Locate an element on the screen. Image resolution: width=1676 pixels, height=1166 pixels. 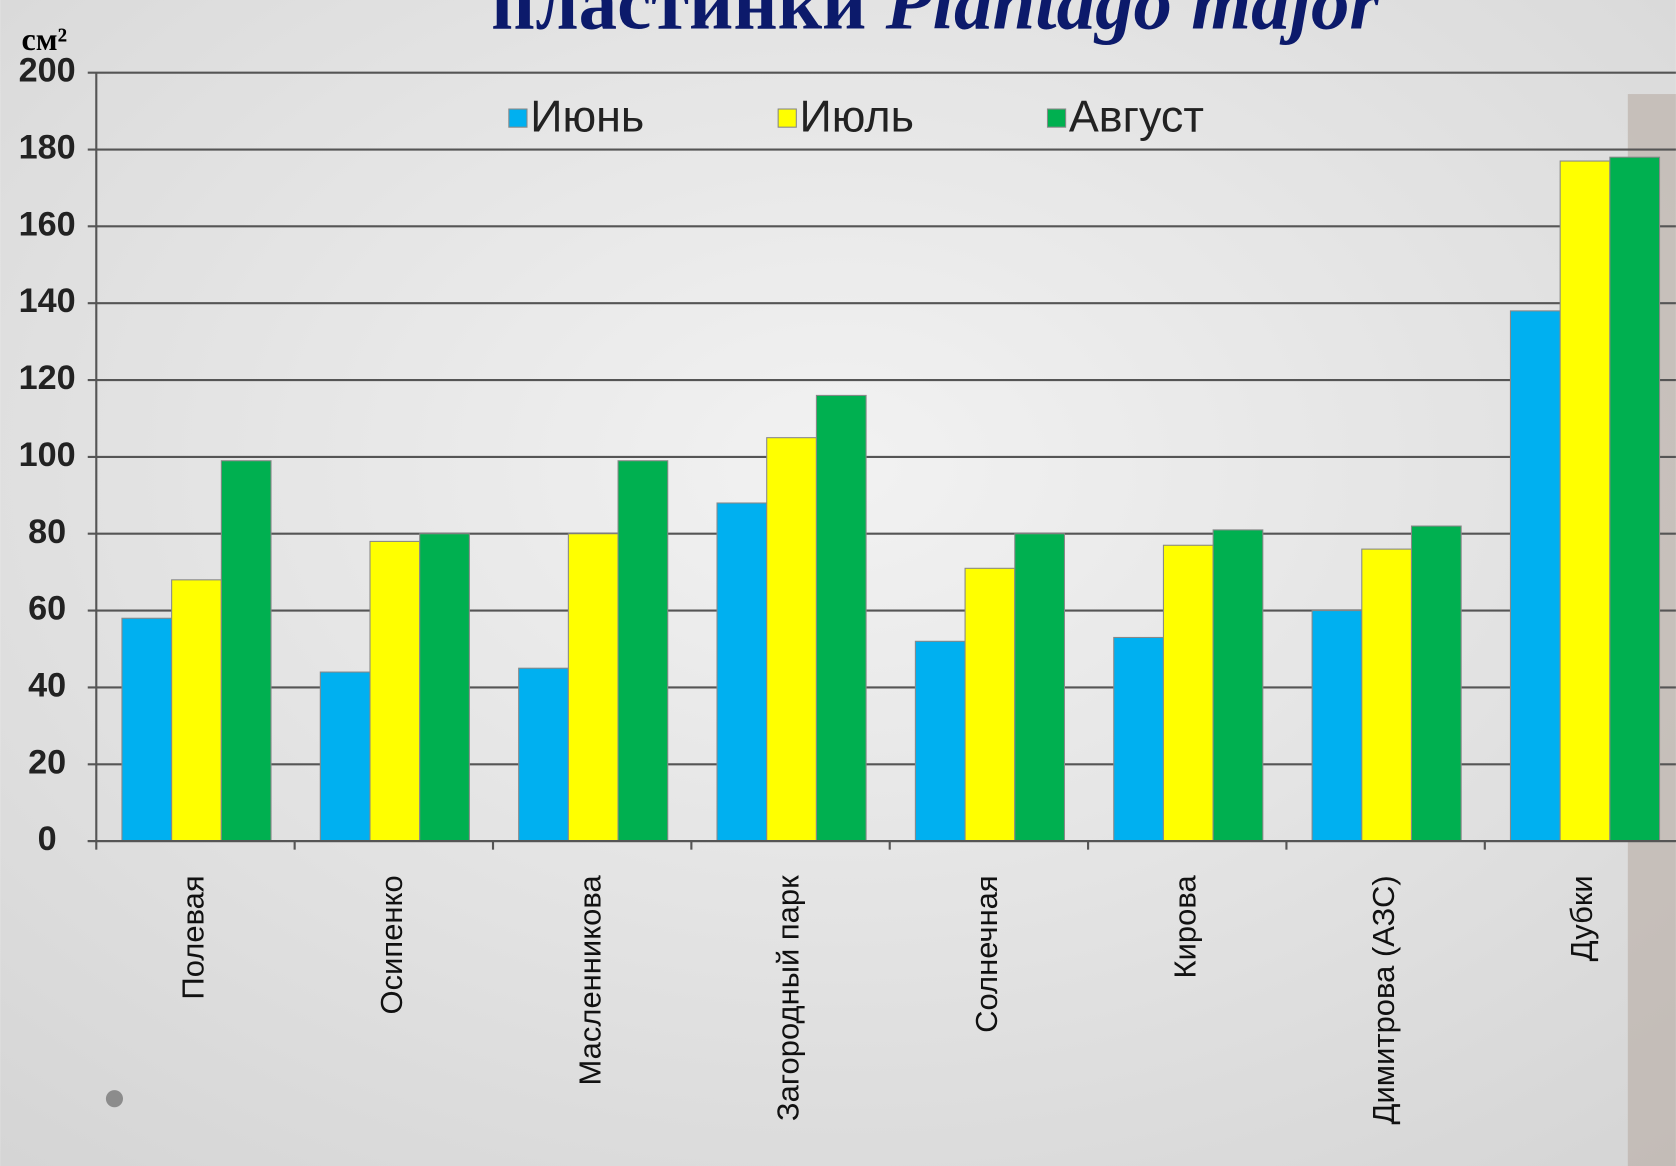
y-tick-label: 120 is located at coordinates (47, 378).